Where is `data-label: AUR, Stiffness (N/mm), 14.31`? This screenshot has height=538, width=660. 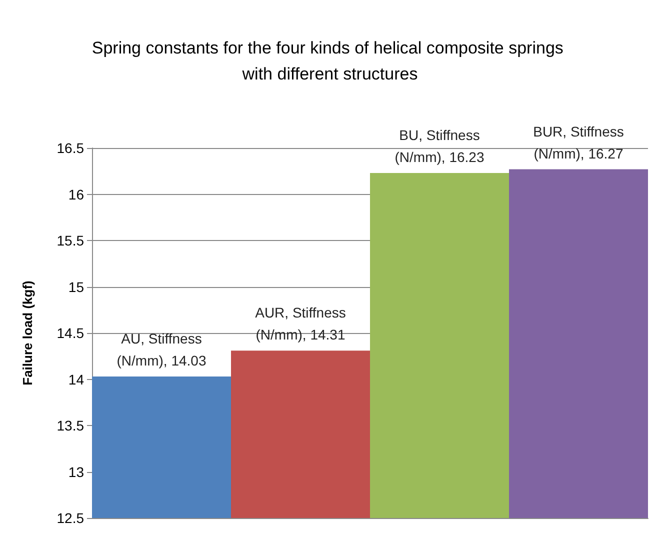 data-label: AUR, Stiffness (N/mm), 14.31 is located at coordinates (300, 323).